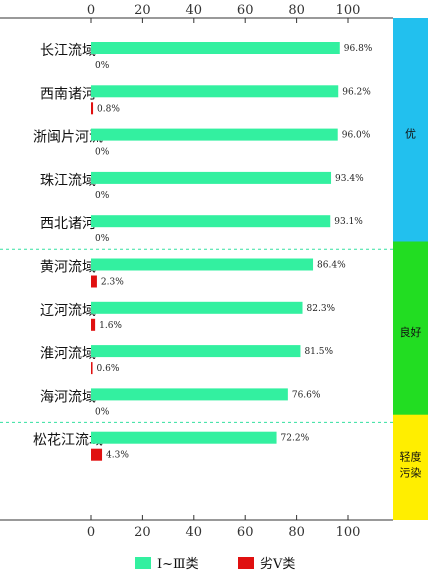  What do you see at coordinates (143, 563) in the screenshot?
I see `legend-swatch-good` at bounding box center [143, 563].